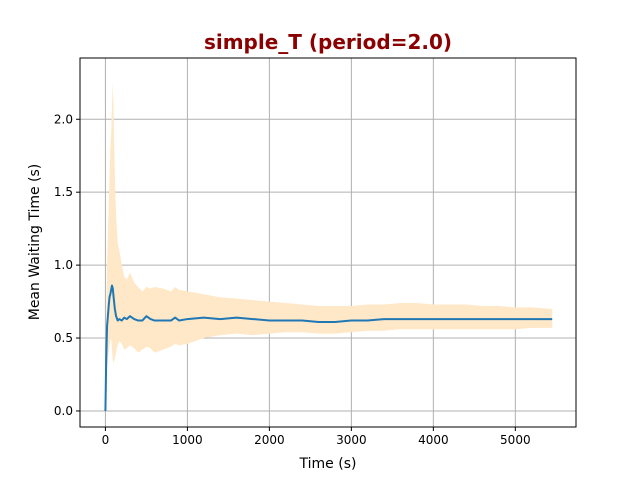  Describe the element at coordinates (515, 440) in the screenshot. I see `x-tick-label: 5000` at that location.